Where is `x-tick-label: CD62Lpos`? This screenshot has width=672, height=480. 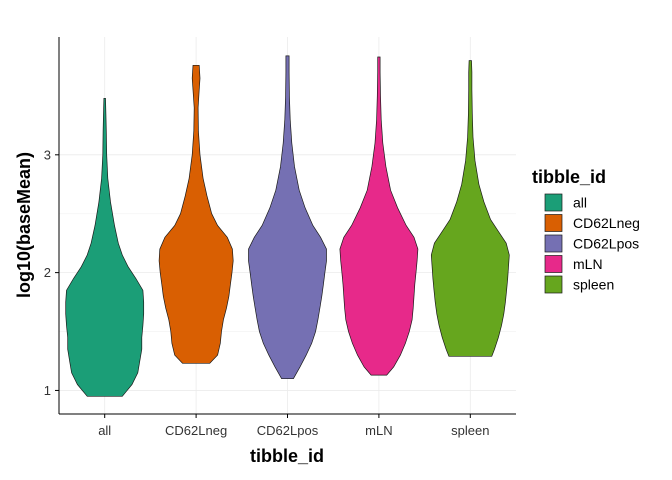
x-tick-label: CD62Lpos is located at coordinates (288, 430).